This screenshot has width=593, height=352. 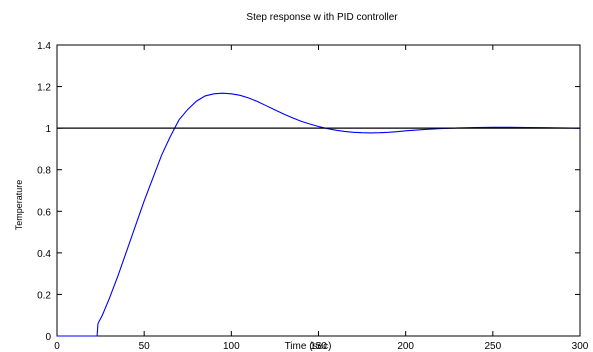 What do you see at coordinates (44, 212) in the screenshot?
I see `y-tick-label: 0.6` at bounding box center [44, 212].